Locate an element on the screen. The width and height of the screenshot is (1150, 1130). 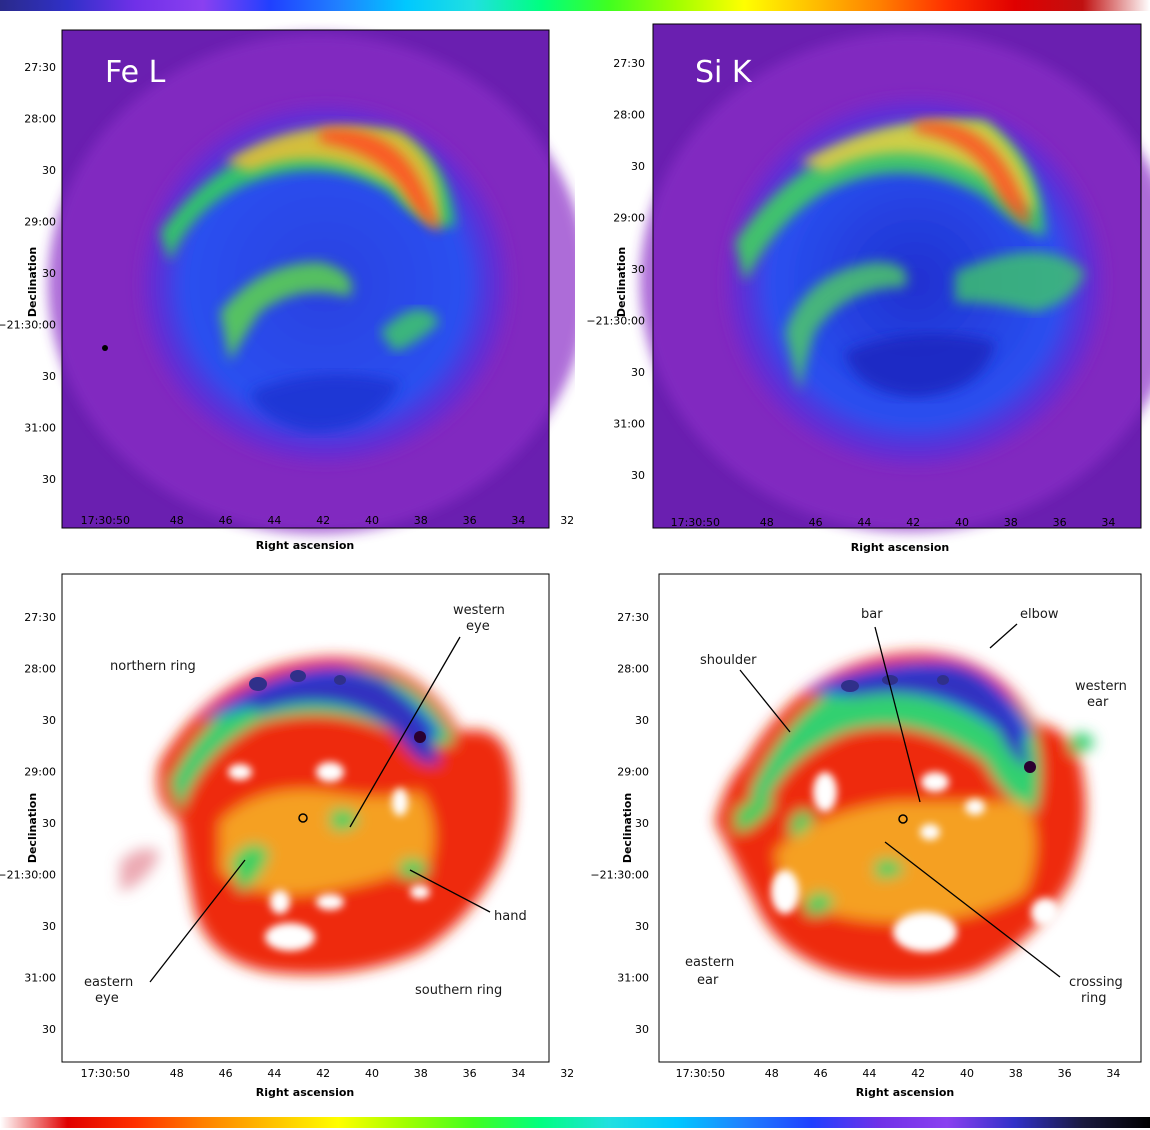
annotation-southern-ring: southern ring is located at coordinates (458, 990).